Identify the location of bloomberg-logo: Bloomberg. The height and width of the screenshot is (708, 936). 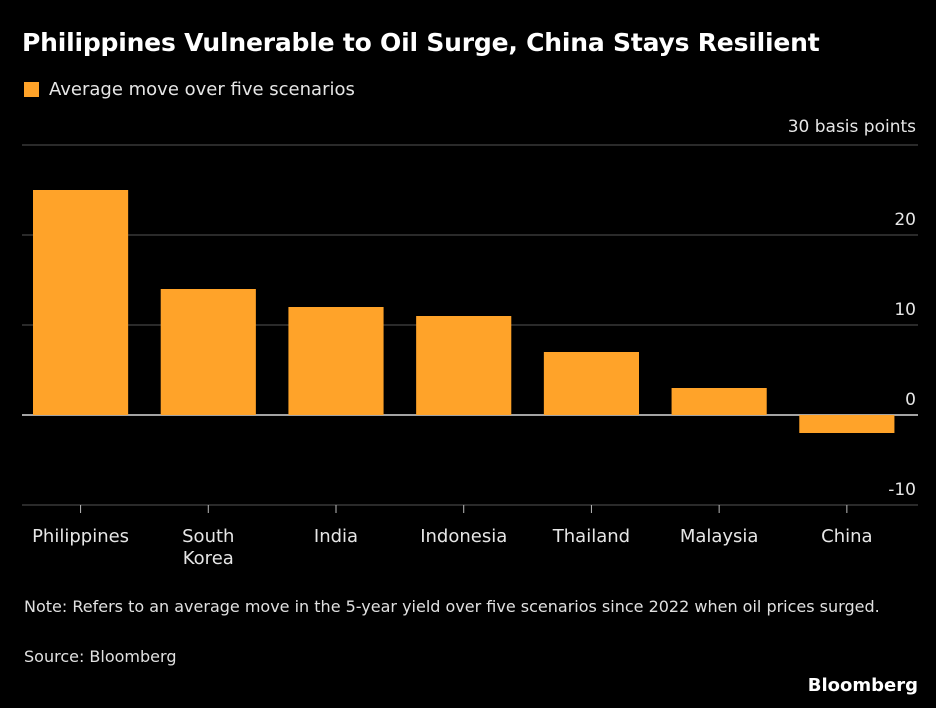
(862, 685).